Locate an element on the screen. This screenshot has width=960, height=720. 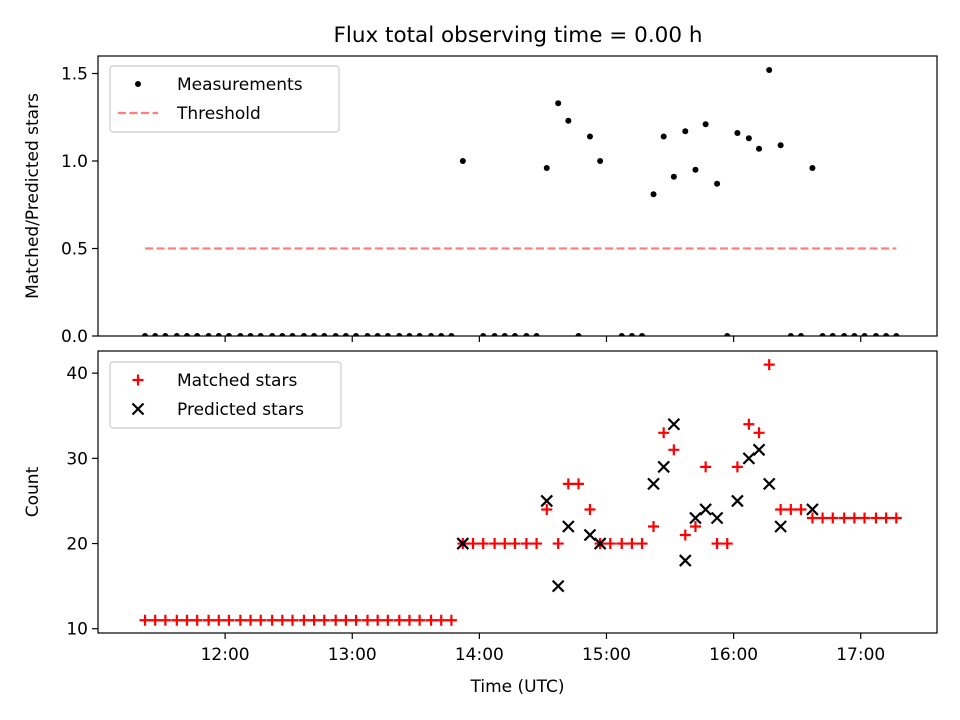
y-tick-label: 40 is located at coordinates (77, 374).